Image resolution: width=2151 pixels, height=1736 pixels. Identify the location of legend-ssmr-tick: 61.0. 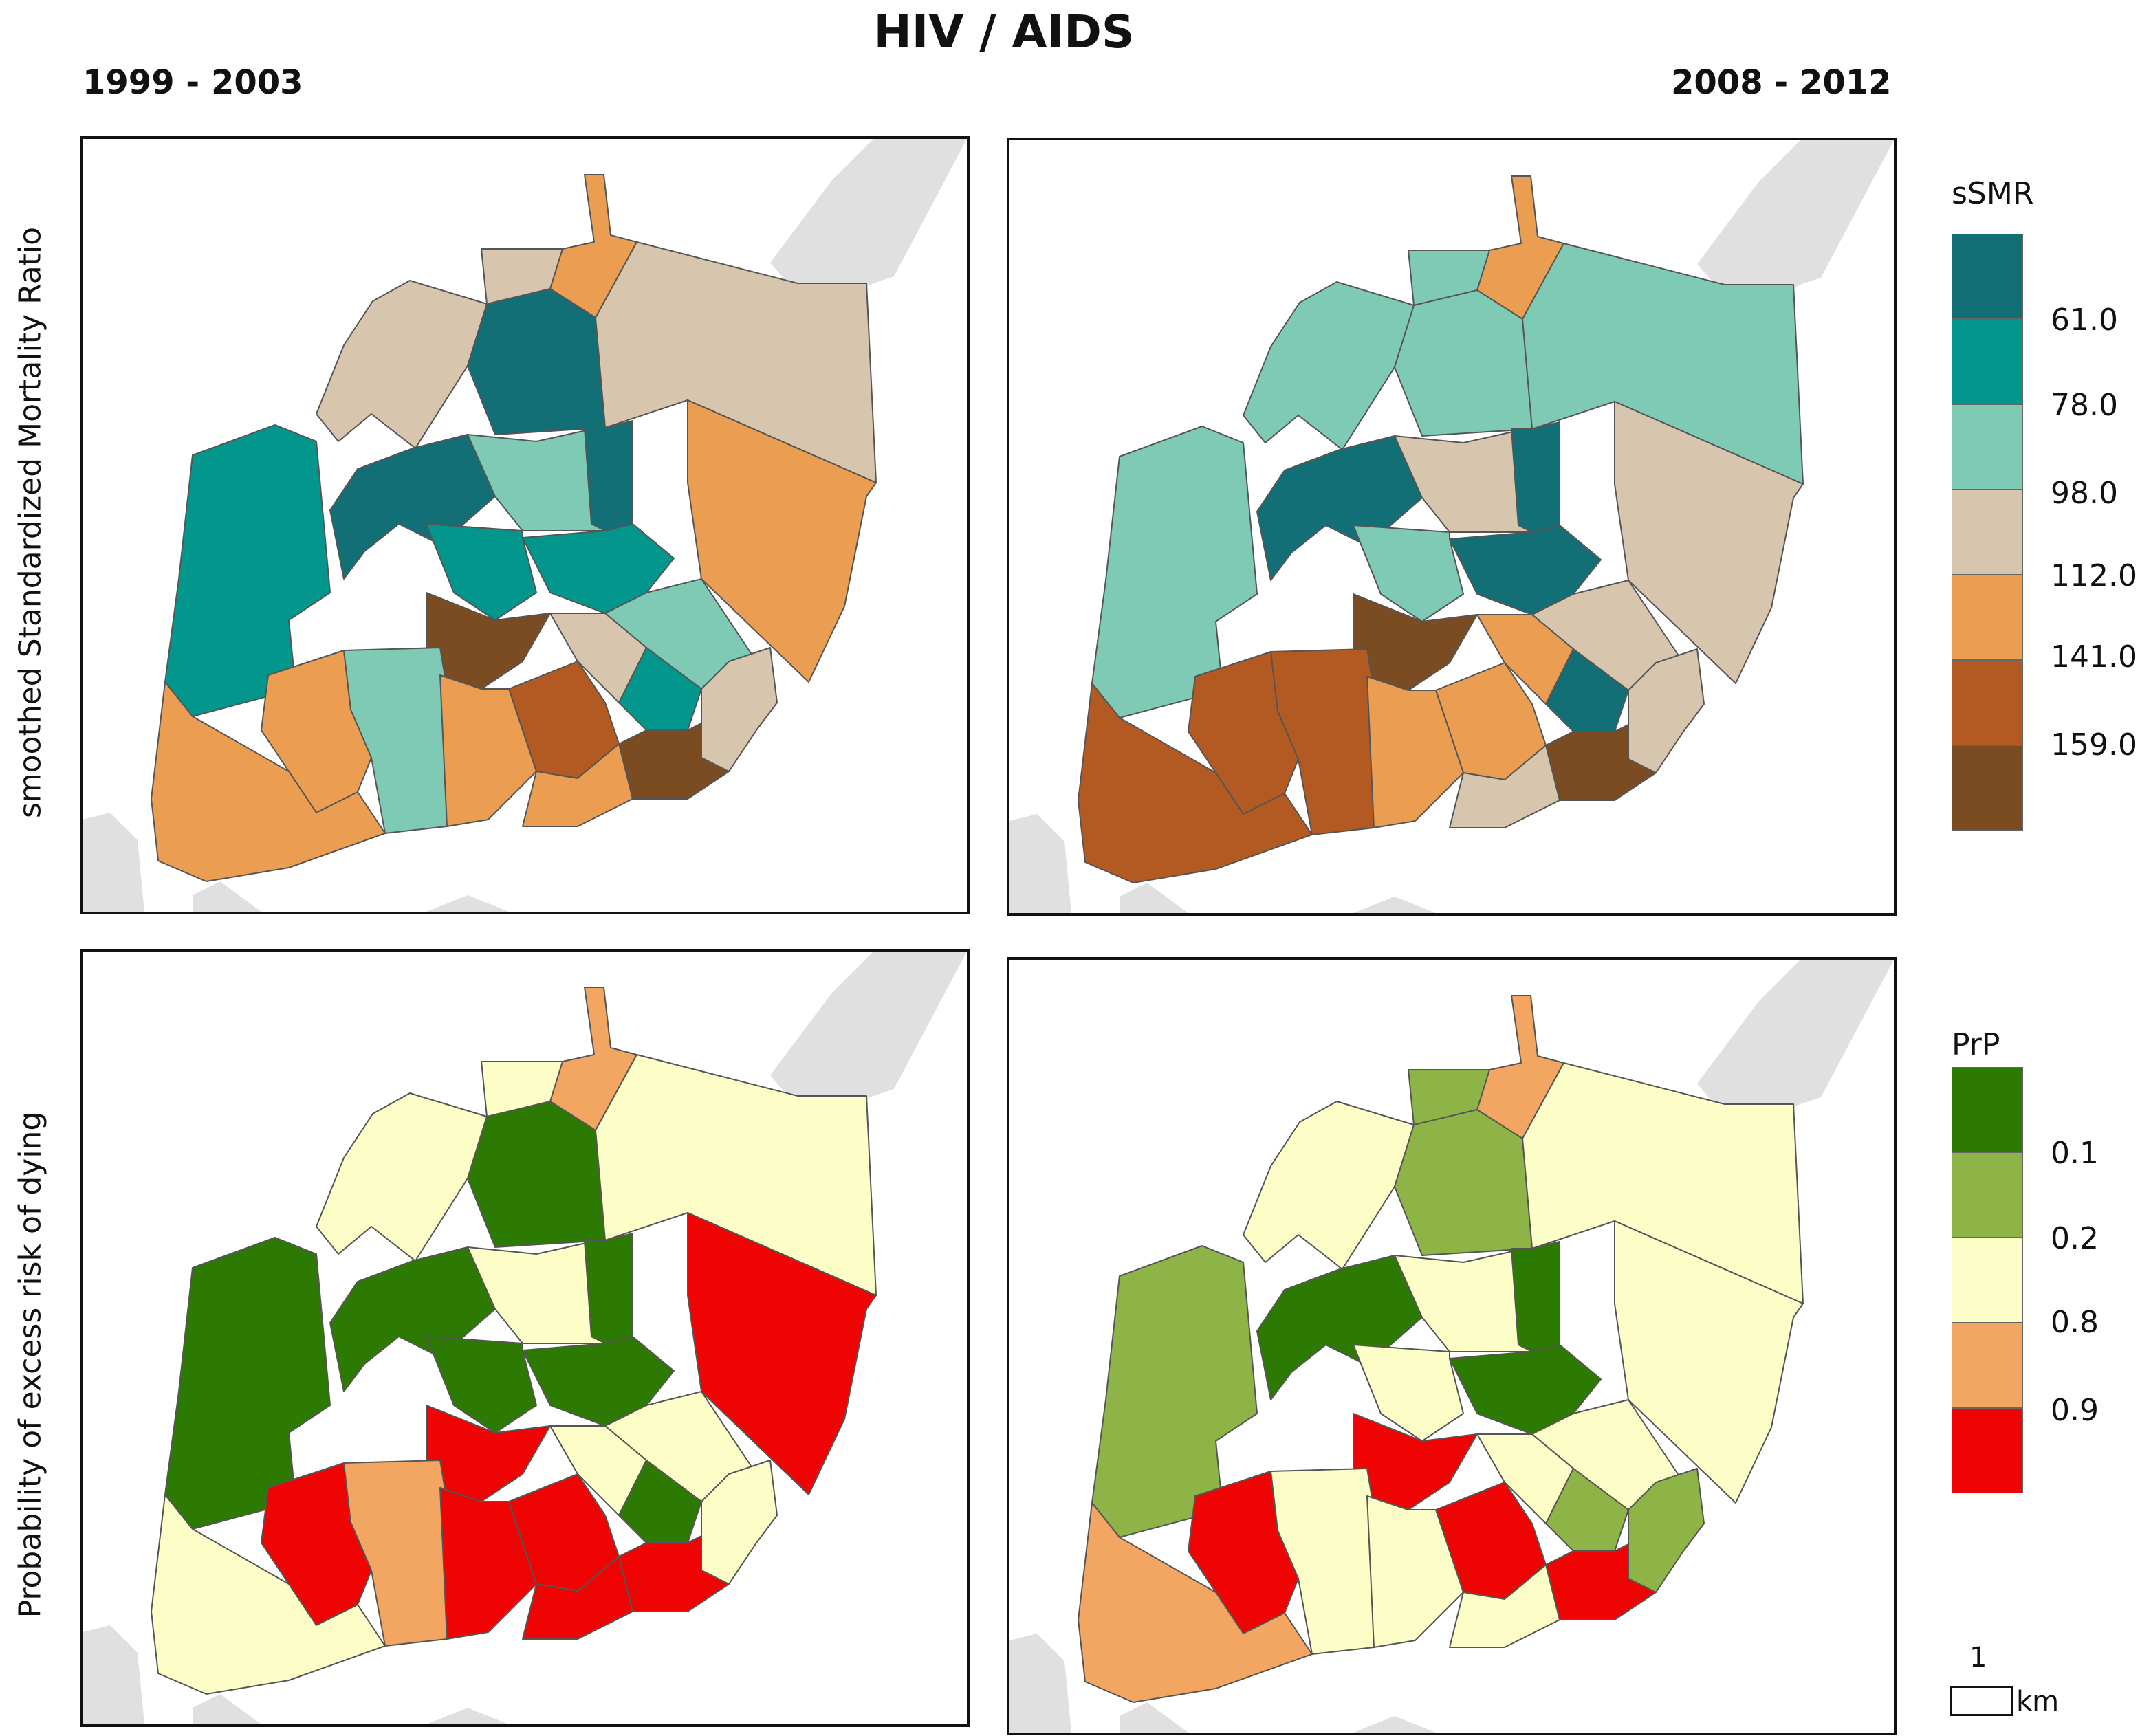
(2084, 320).